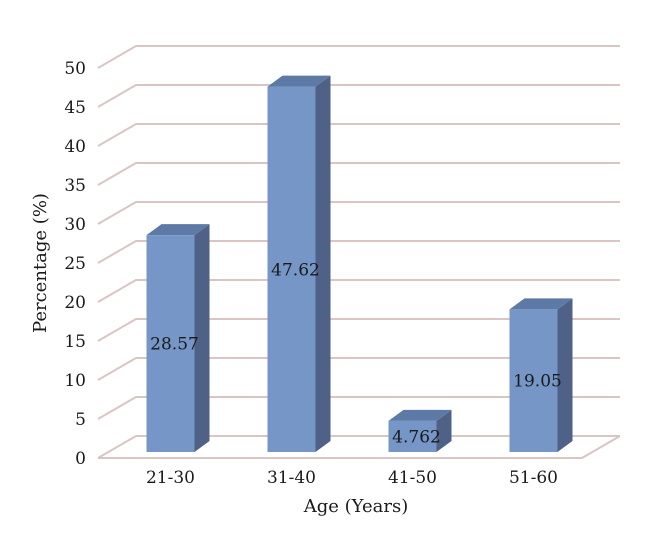 The image size is (660, 549). What do you see at coordinates (416, 437) in the screenshot?
I see `data-label: 4.762` at bounding box center [416, 437].